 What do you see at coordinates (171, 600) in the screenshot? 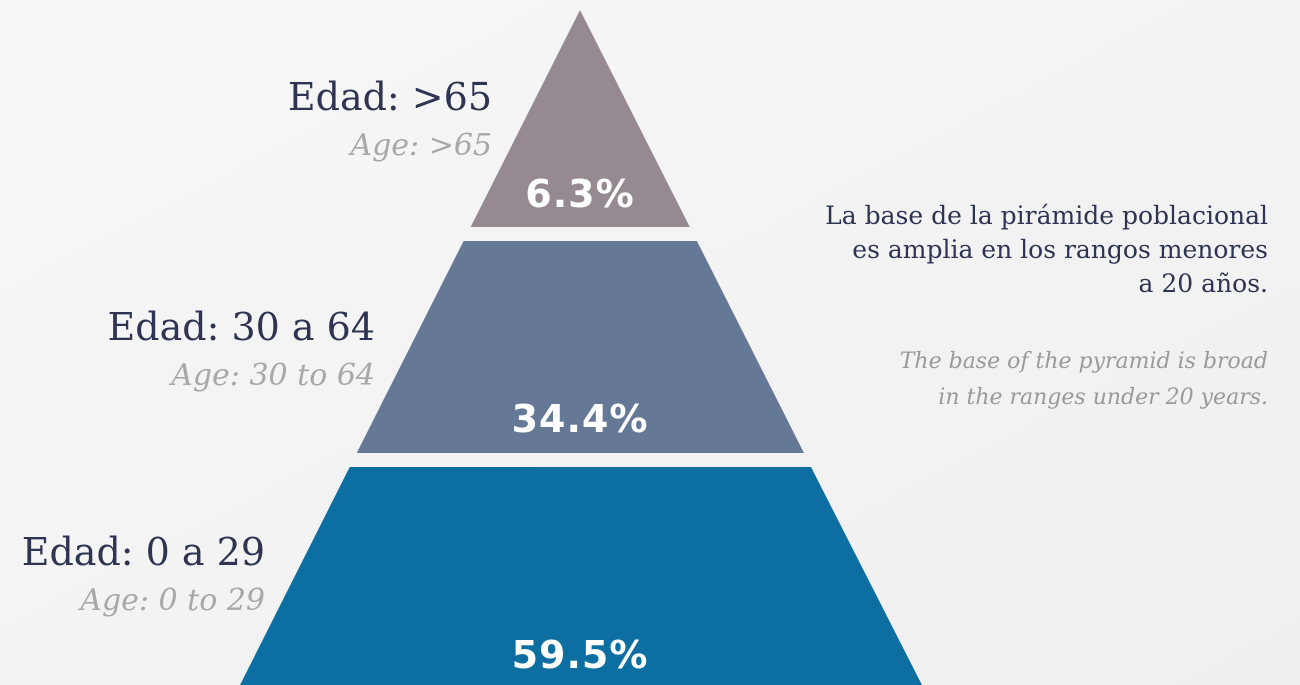
I see `level-sublabel: Age: 0 to 29` at bounding box center [171, 600].